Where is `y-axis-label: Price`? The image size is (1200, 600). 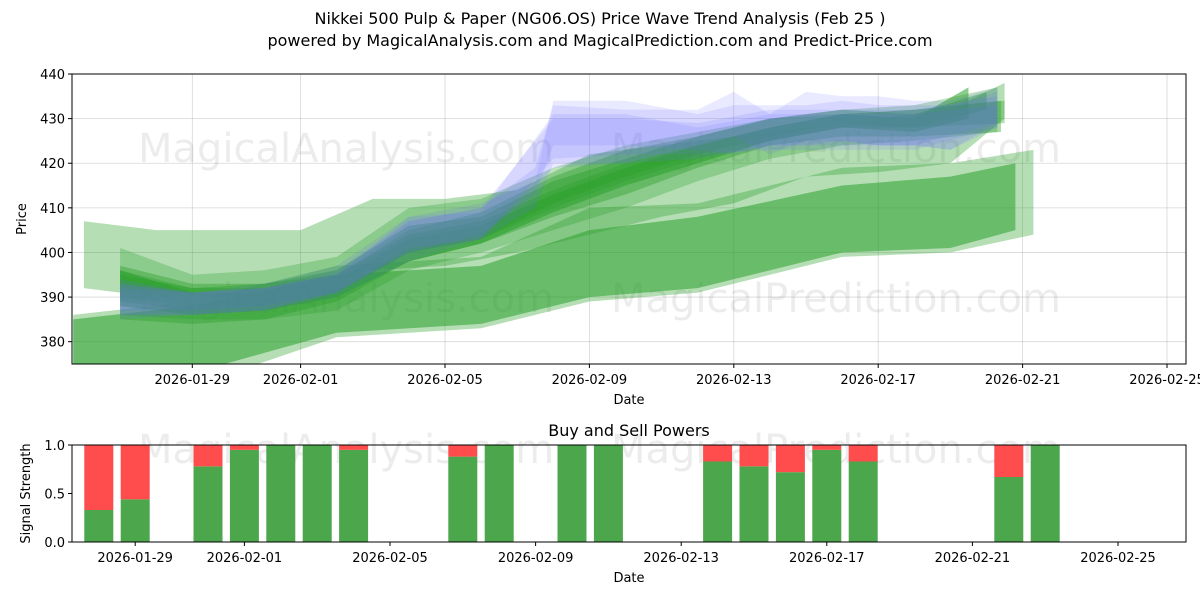
y-axis-label: Price is located at coordinates (22, 219).